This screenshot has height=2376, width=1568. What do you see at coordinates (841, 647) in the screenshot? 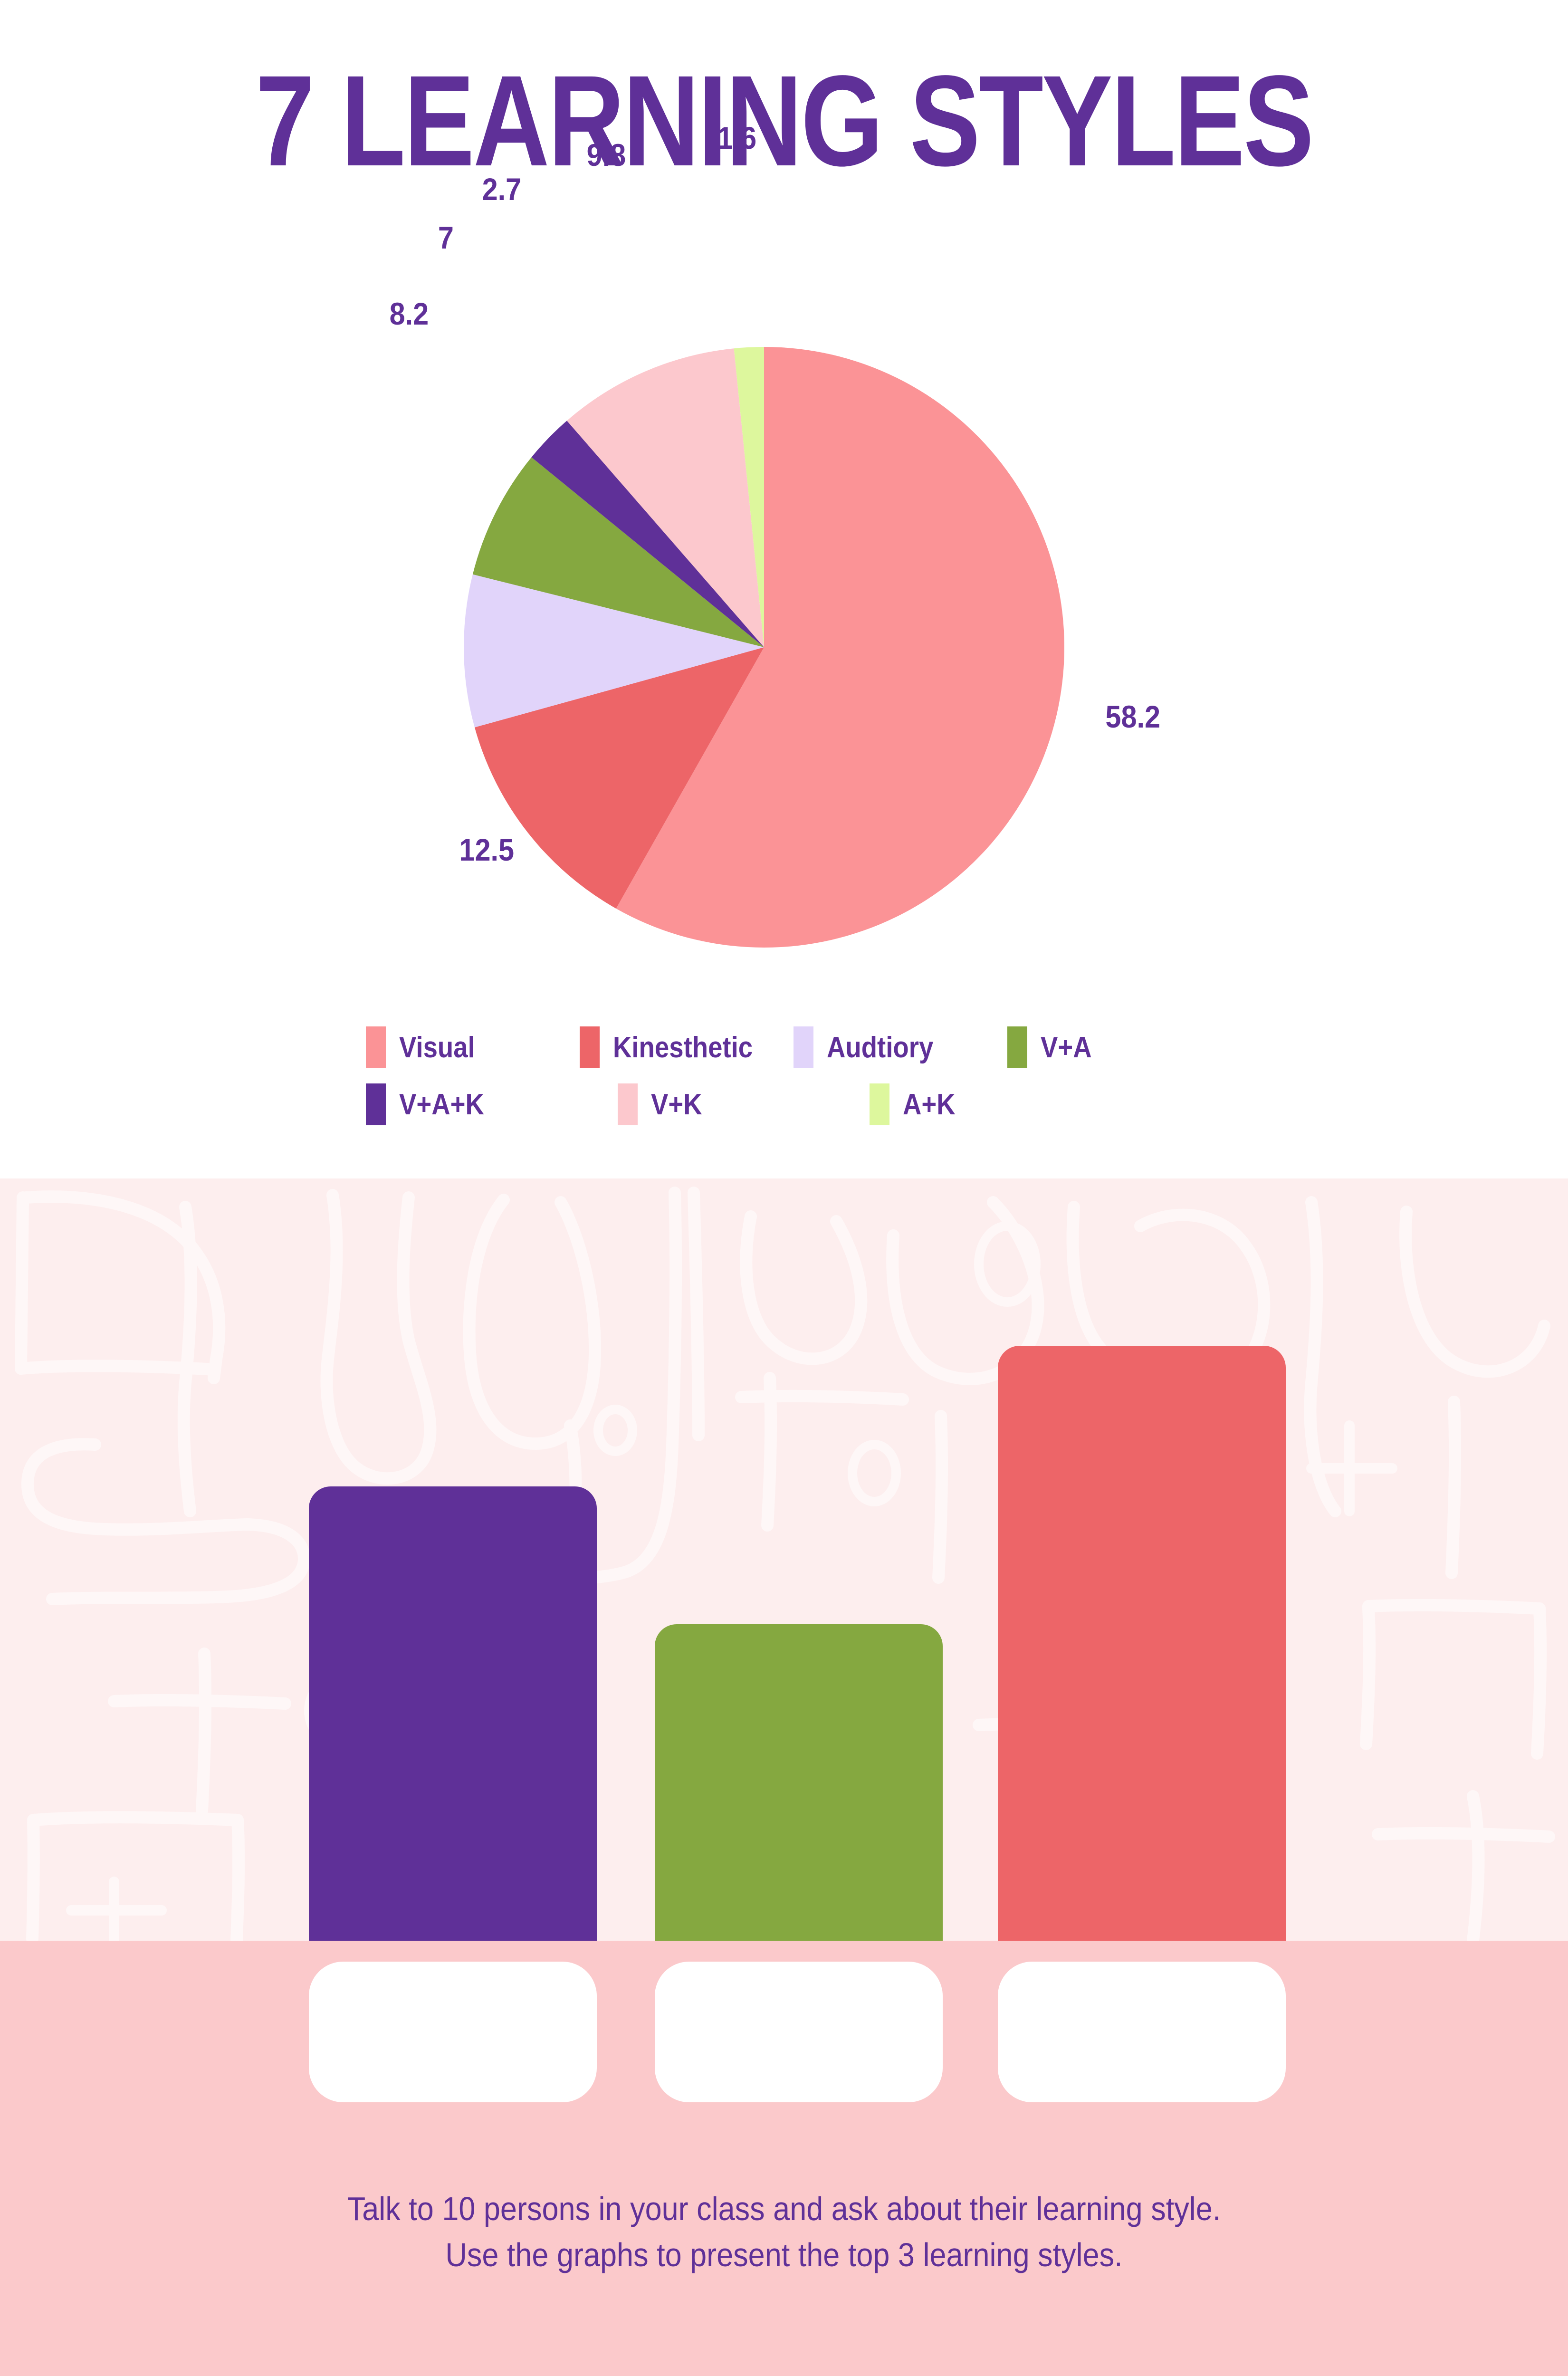
I see `pie-slice-visual` at bounding box center [841, 647].